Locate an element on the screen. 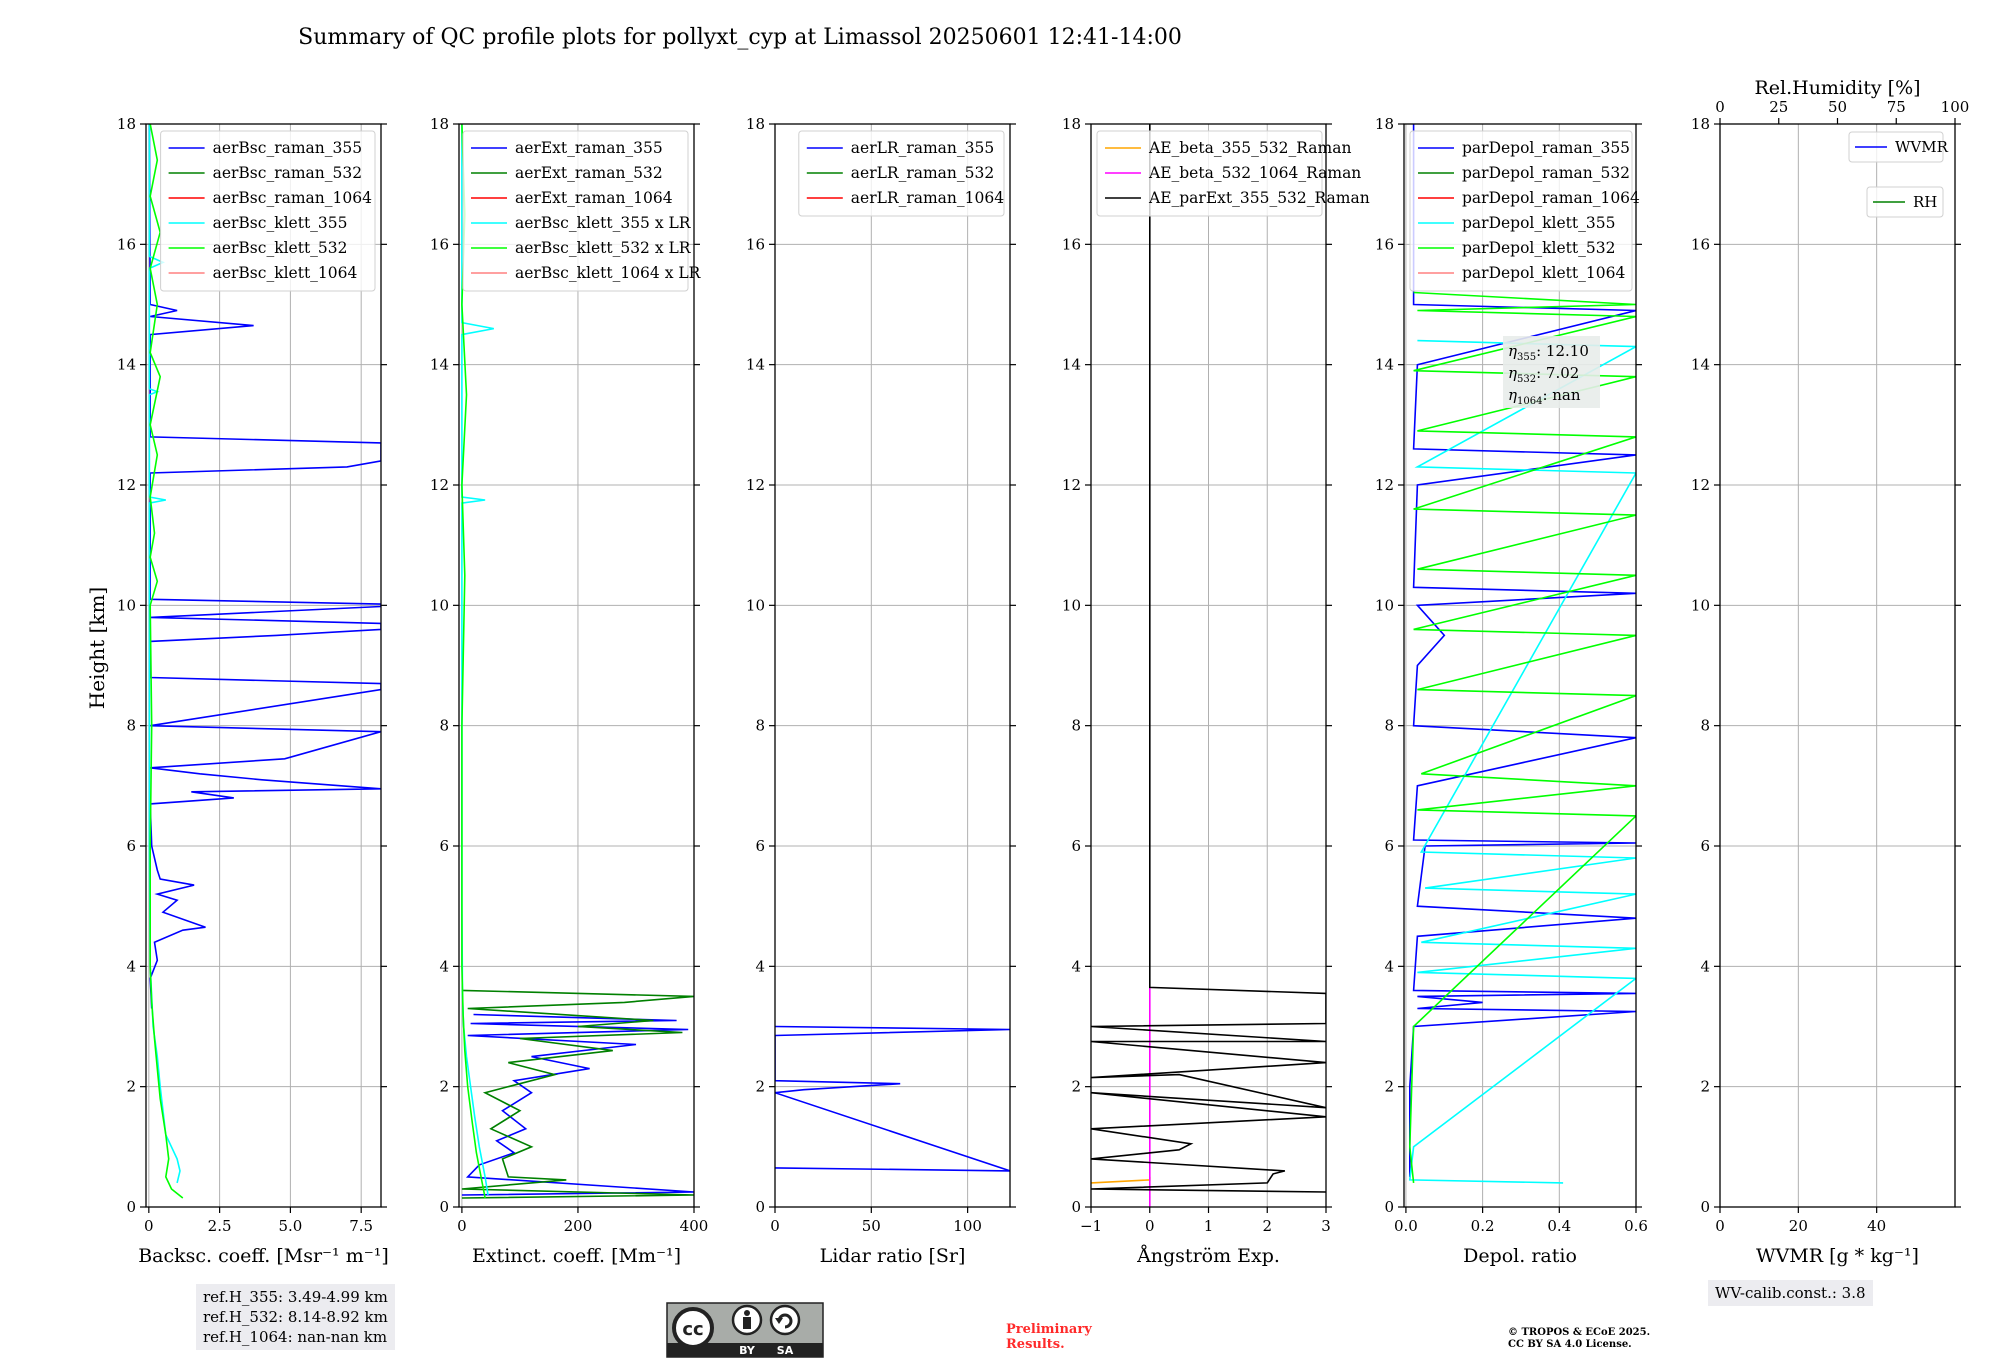 Image resolution: width=2000 pixels, height=1360 pixels. legend-label: parDepol_raman_355 is located at coordinates (1546, 148).